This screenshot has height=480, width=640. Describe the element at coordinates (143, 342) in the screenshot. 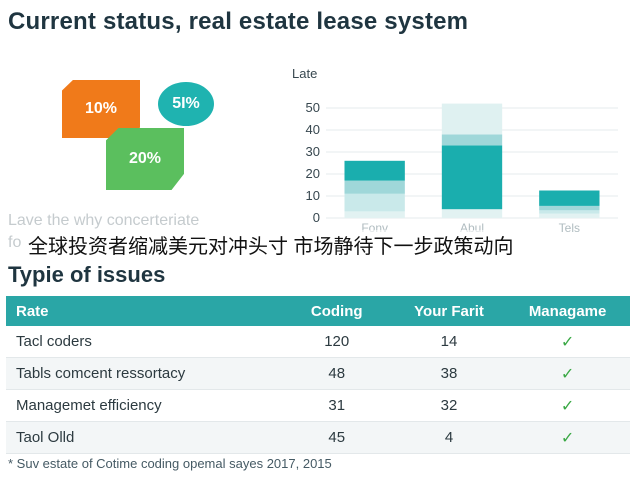

I see `row-name: Tacl coders` at that location.